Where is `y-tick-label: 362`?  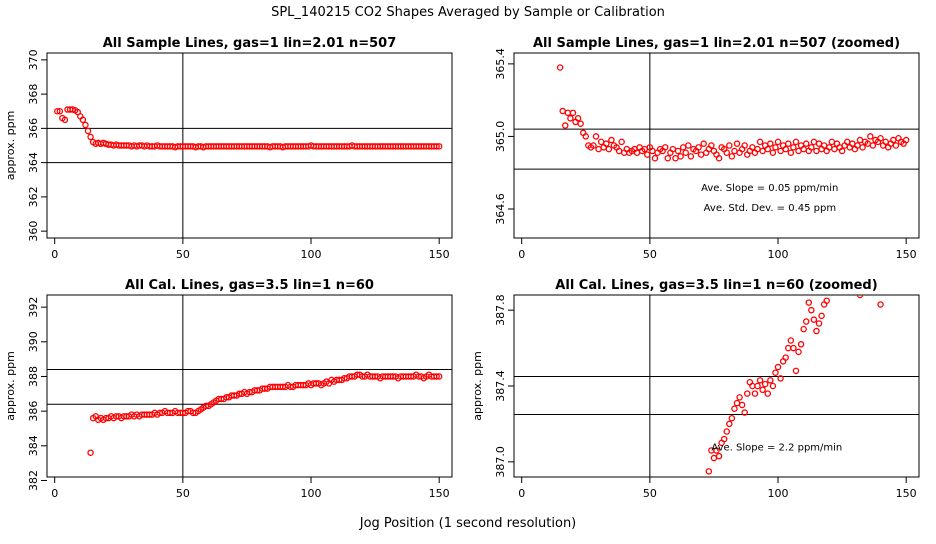
y-tick-label: 362 is located at coordinates (33, 196).